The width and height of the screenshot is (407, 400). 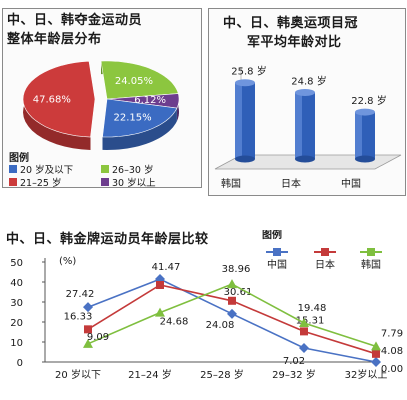 I want to click on pie-legend-label: 30 岁以上, so click(x=134, y=183).